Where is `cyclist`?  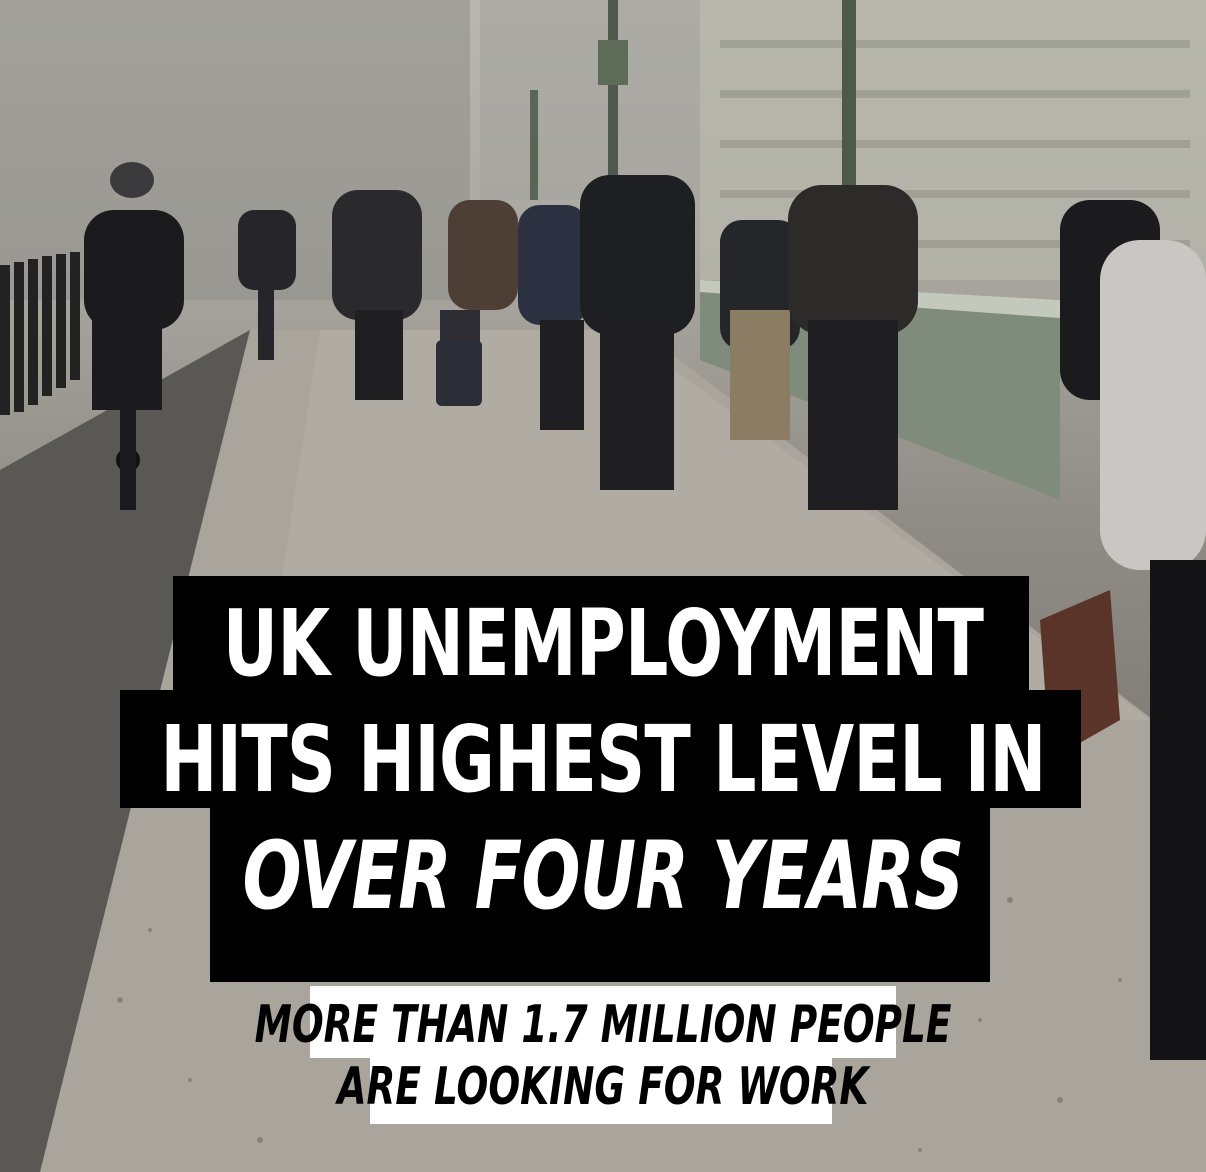 cyclist is located at coordinates (134, 336).